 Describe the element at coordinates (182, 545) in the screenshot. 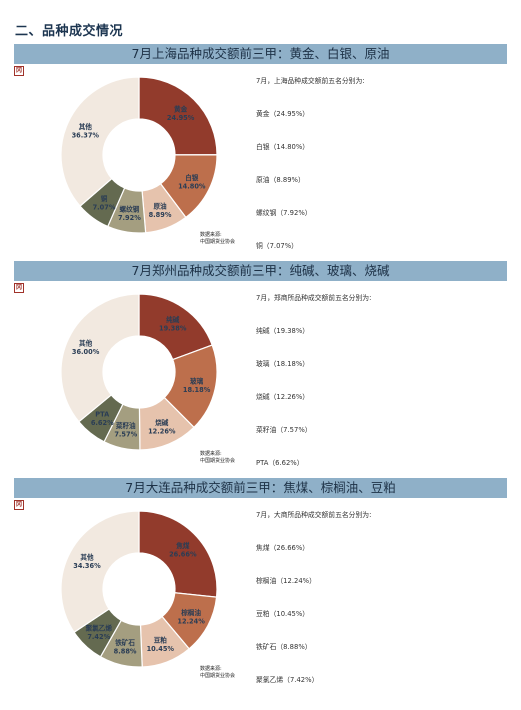

I see `slice-category-label: 焦煤` at that location.